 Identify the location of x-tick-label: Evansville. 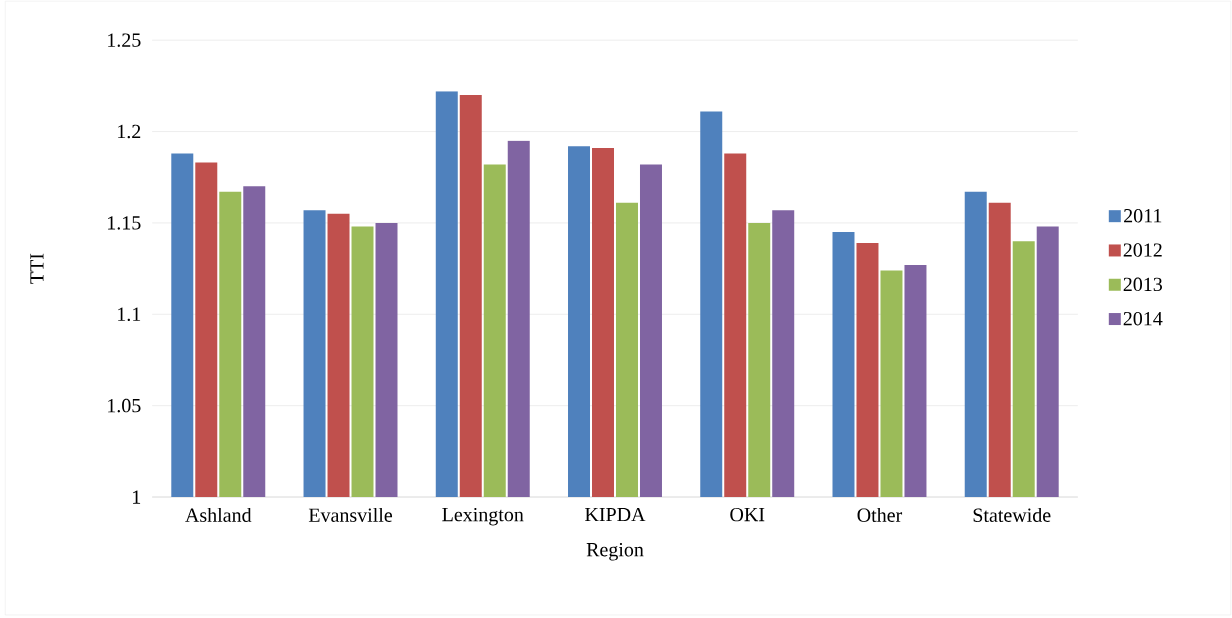
(350, 514).